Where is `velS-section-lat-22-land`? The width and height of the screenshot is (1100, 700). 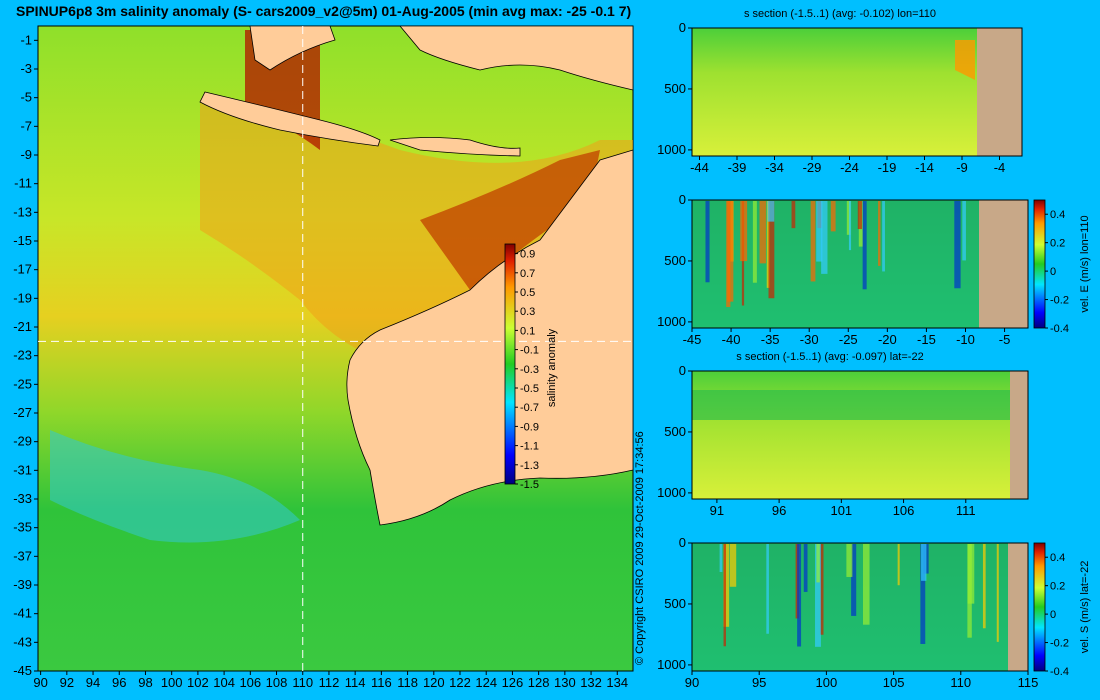 velS-section-lat-22-land is located at coordinates (1018, 607).